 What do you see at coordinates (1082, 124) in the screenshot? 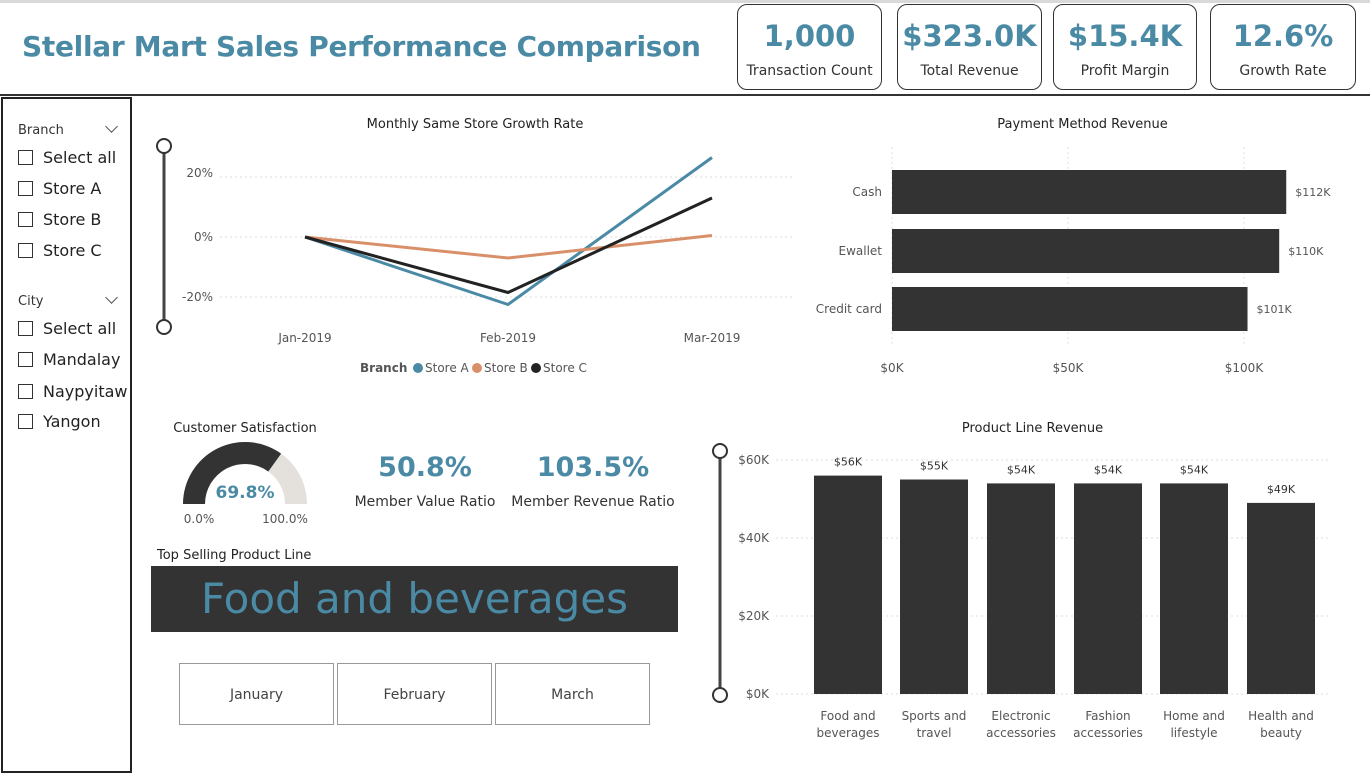
I see `payment-chart-title: Payment Method Revenue` at bounding box center [1082, 124].